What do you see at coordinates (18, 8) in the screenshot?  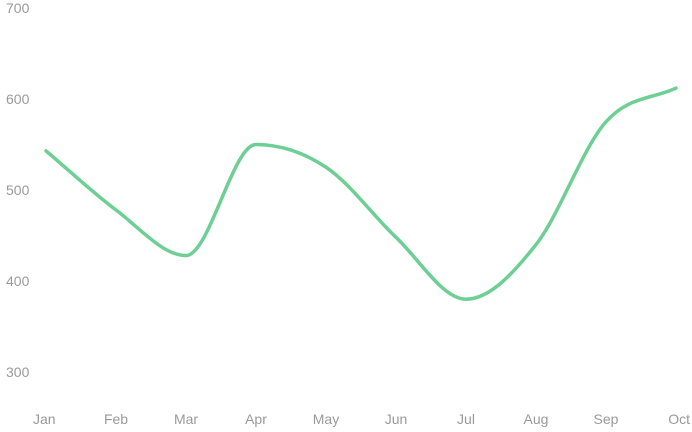 I see `y-tick-label: 700` at bounding box center [18, 8].